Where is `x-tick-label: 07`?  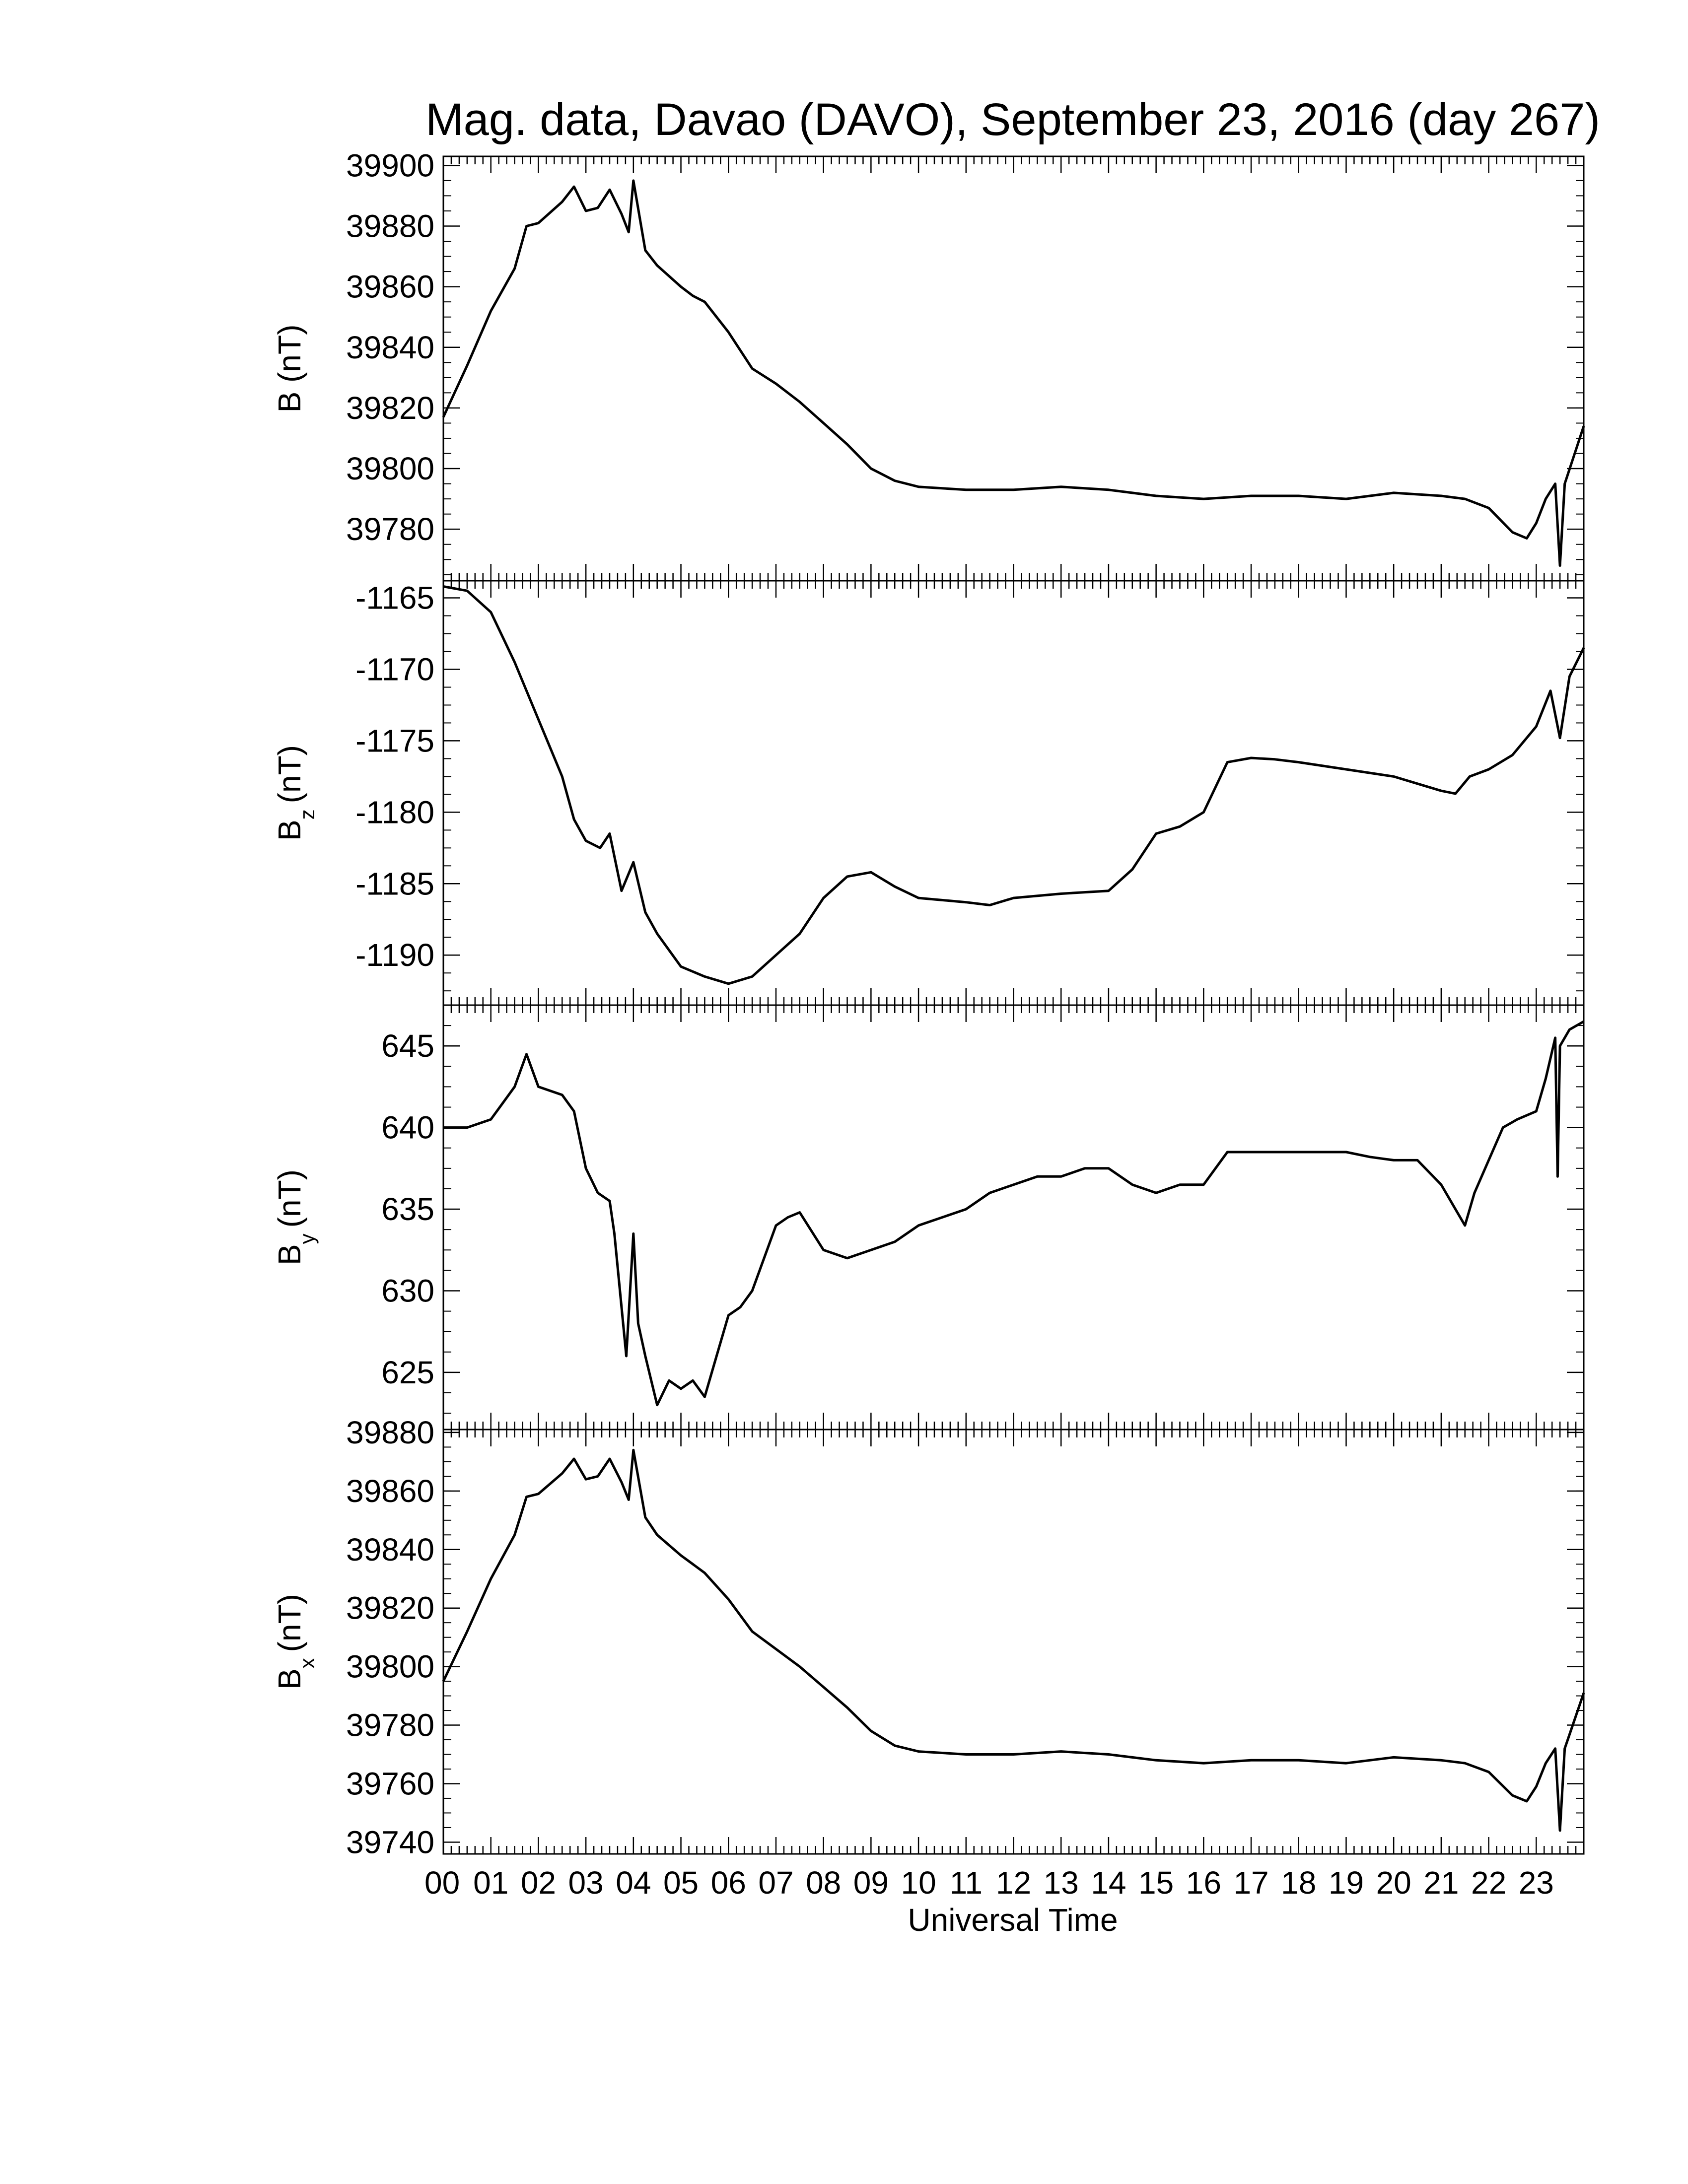
x-tick-label: 07 is located at coordinates (775, 1883).